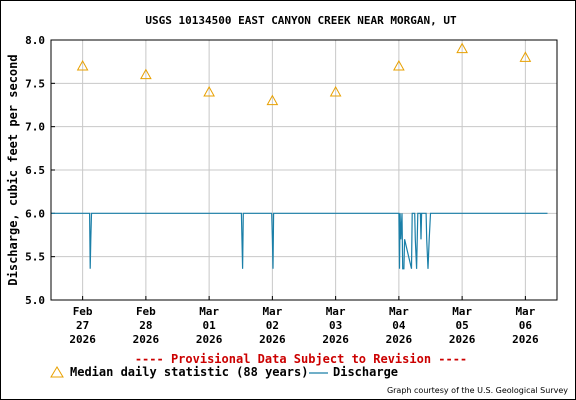 Image resolution: width=576 pixels, height=400 pixels. What do you see at coordinates (335, 325) in the screenshot?
I see `x-tick-label: 03` at bounding box center [335, 325].